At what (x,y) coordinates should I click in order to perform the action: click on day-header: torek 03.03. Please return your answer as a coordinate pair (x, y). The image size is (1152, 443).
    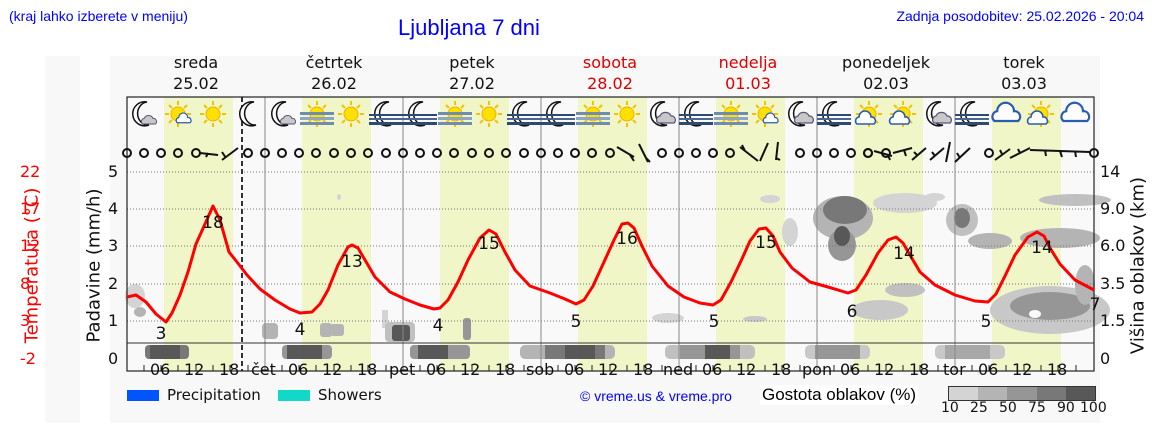
    Looking at the image, I should click on (1024, 73).